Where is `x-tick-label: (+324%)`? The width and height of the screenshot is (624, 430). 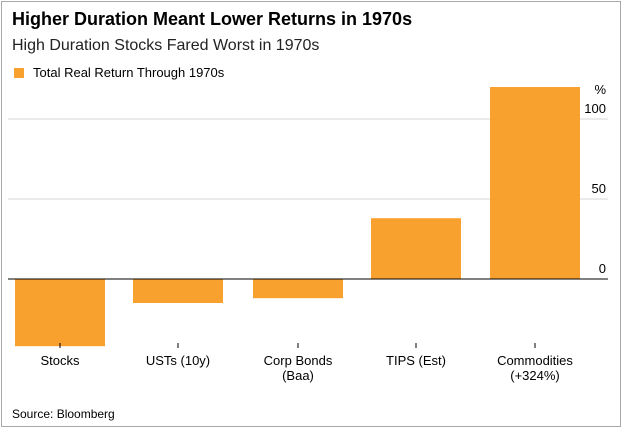
x-tick-label: (+324%) is located at coordinates (535, 375).